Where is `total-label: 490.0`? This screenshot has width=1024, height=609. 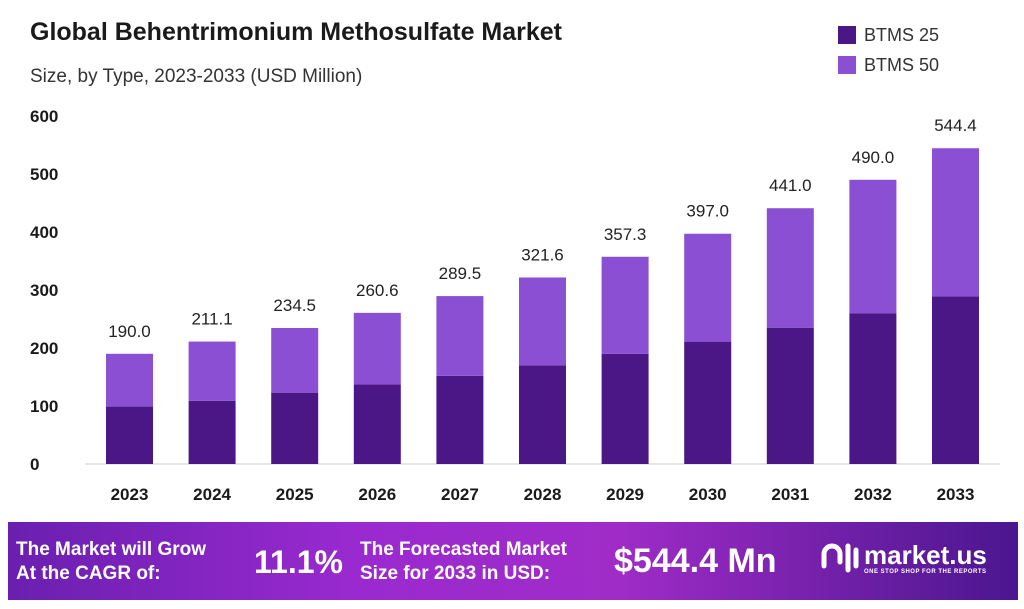 total-label: 490.0 is located at coordinates (873, 157).